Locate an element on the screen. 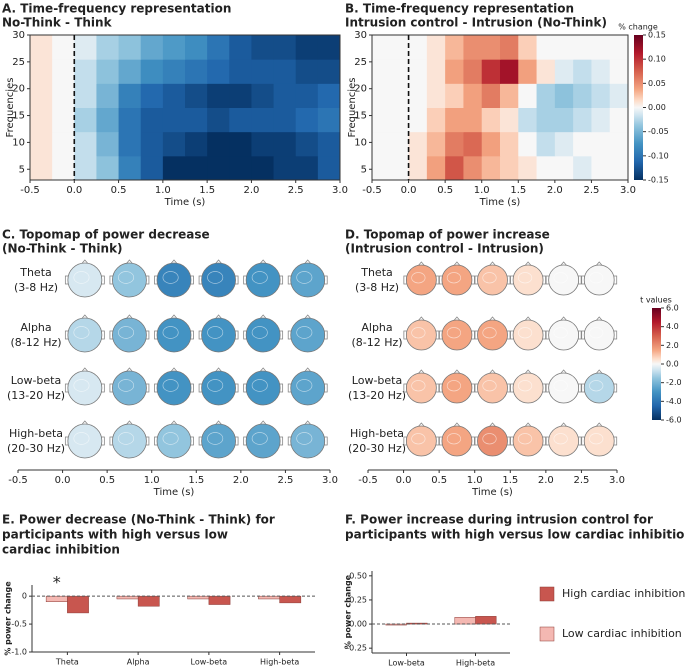 The width and height of the screenshot is (685, 667). x-tick-label: 1.5 is located at coordinates (196, 480).